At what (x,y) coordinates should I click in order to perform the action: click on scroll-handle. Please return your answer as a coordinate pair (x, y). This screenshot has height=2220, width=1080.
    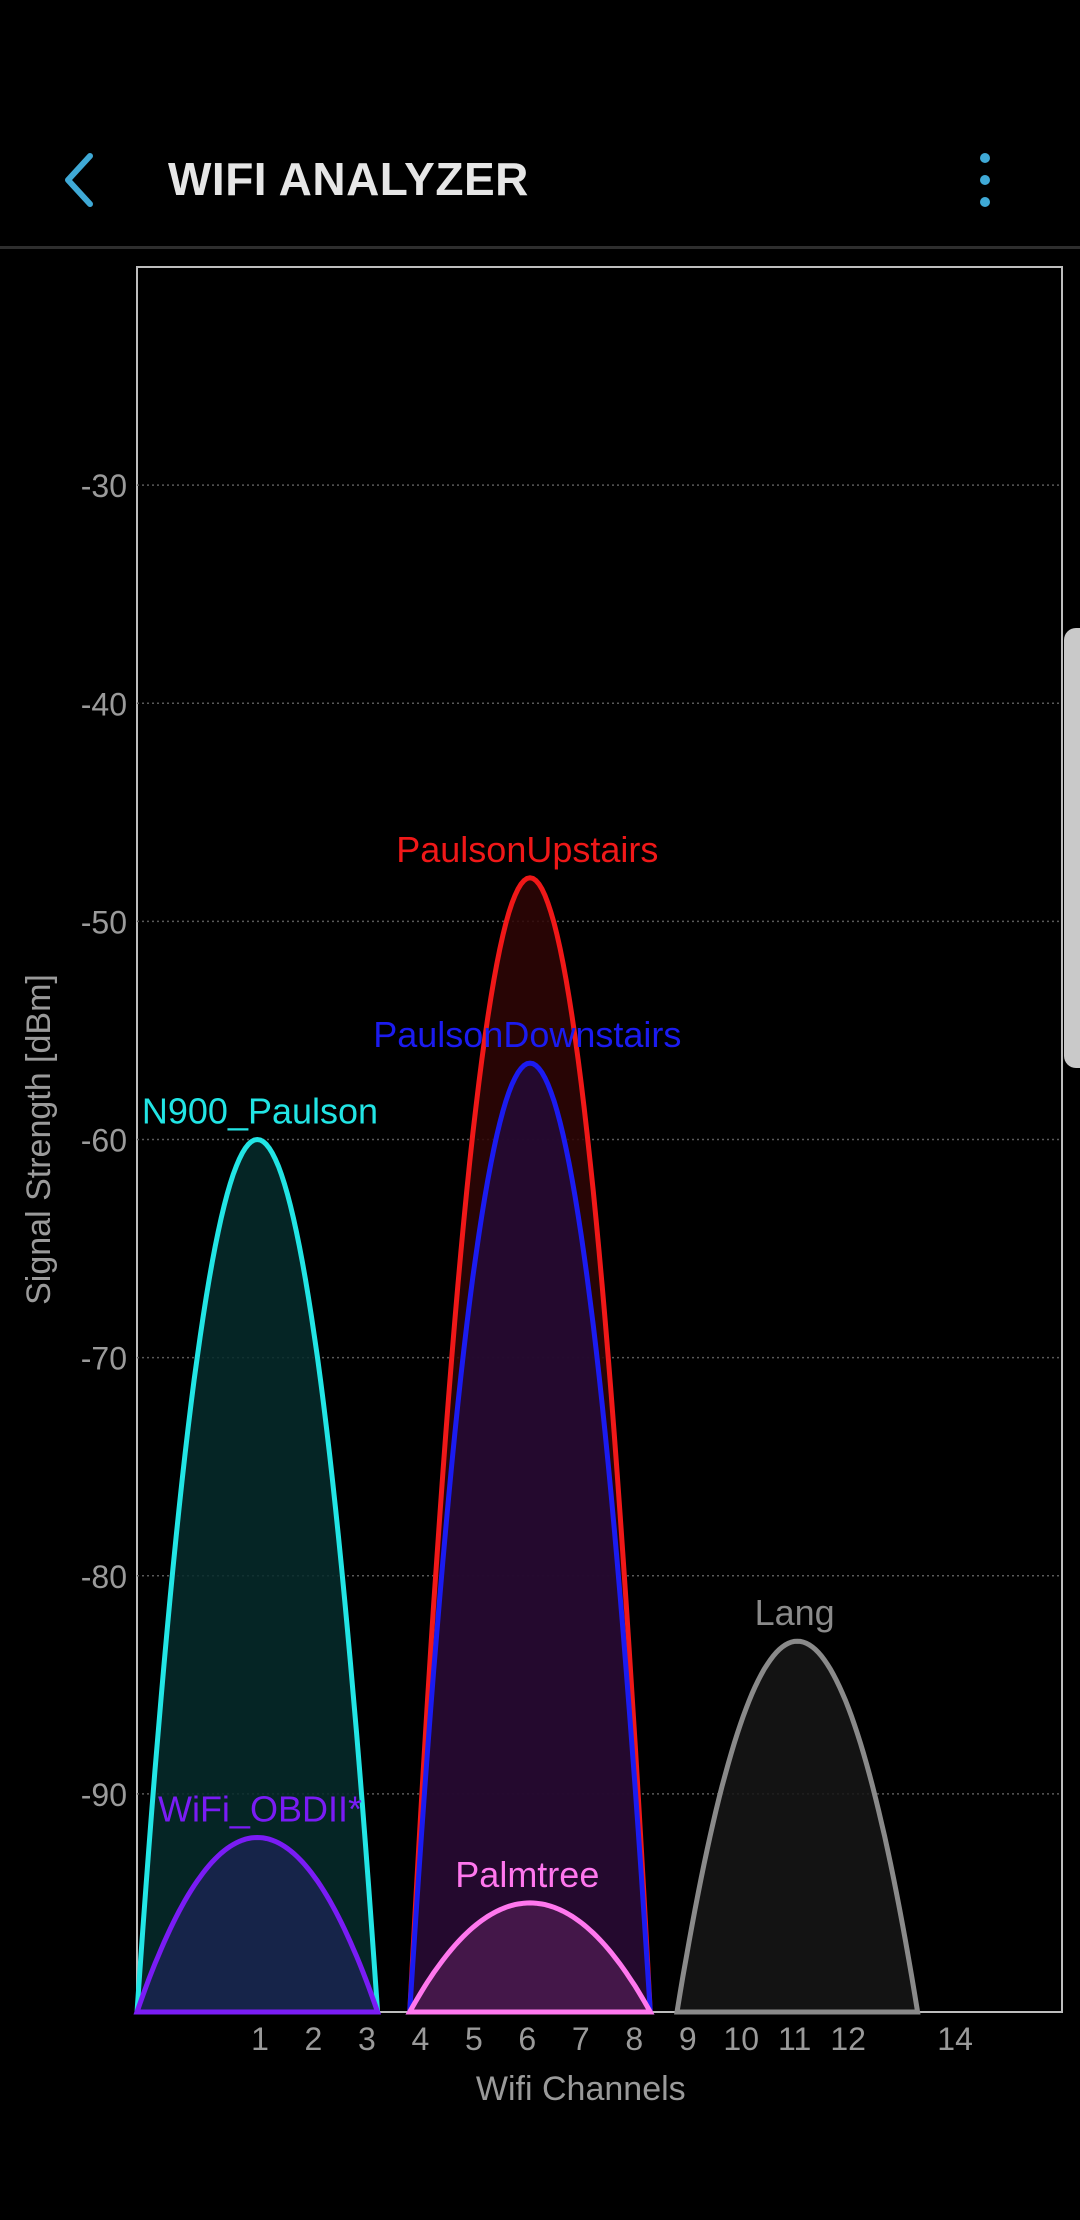
    Looking at the image, I should click on (1072, 848).